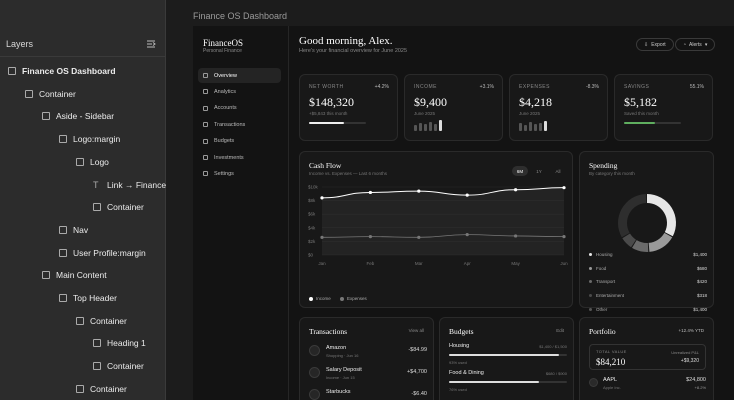 The height and width of the screenshot is (400, 734). I want to click on category-value: $318, so click(701, 296).